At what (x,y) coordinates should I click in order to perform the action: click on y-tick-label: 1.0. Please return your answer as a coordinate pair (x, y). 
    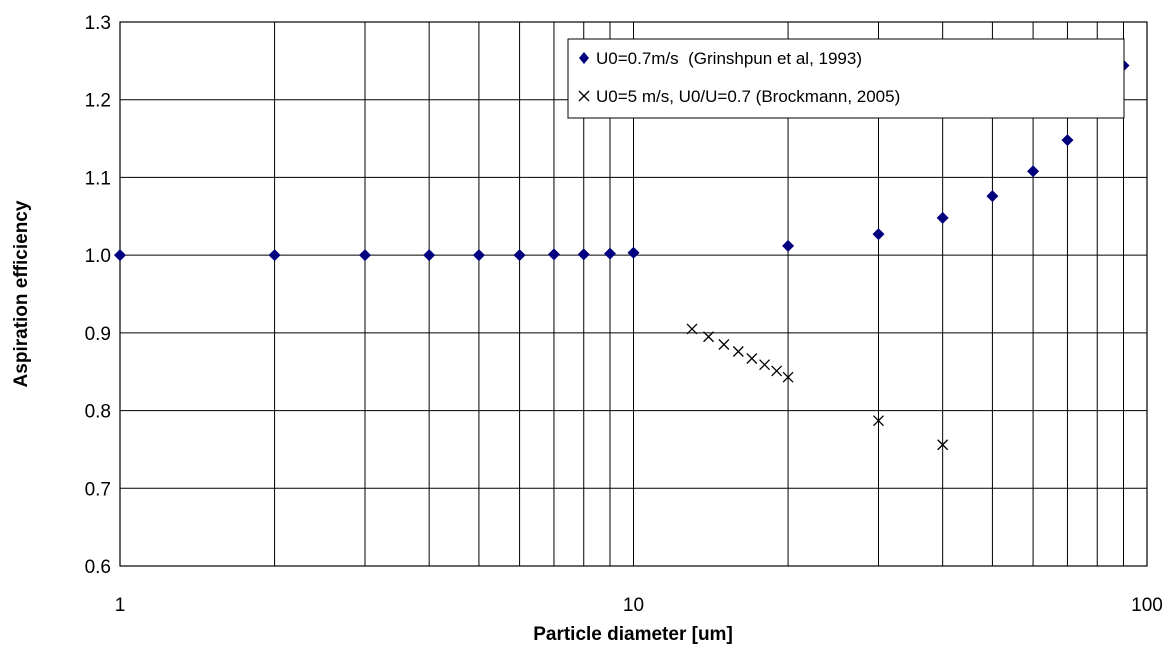
    Looking at the image, I should click on (98, 256).